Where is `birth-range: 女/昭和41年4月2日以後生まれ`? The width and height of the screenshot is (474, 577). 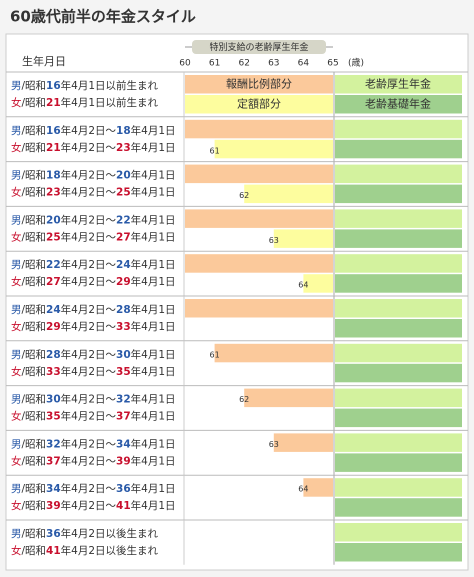
birth-range: 女/昭和41年4月2日以後生まれ is located at coordinates (85, 550).